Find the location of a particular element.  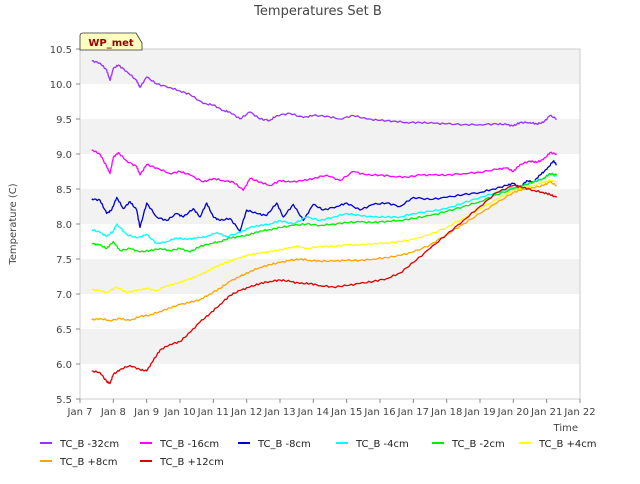

x-axis-label: Time is located at coordinates (565, 428).